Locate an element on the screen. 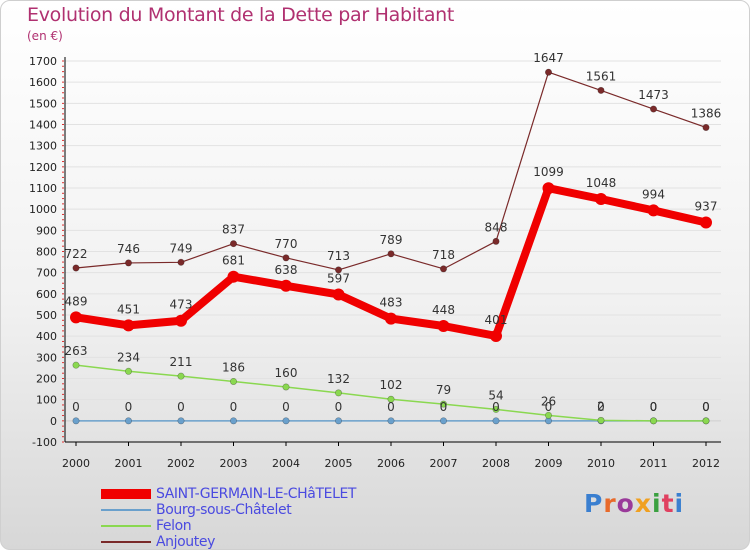 The width and height of the screenshot is (750, 550). legend-item: Anjoutey is located at coordinates (261, 542).